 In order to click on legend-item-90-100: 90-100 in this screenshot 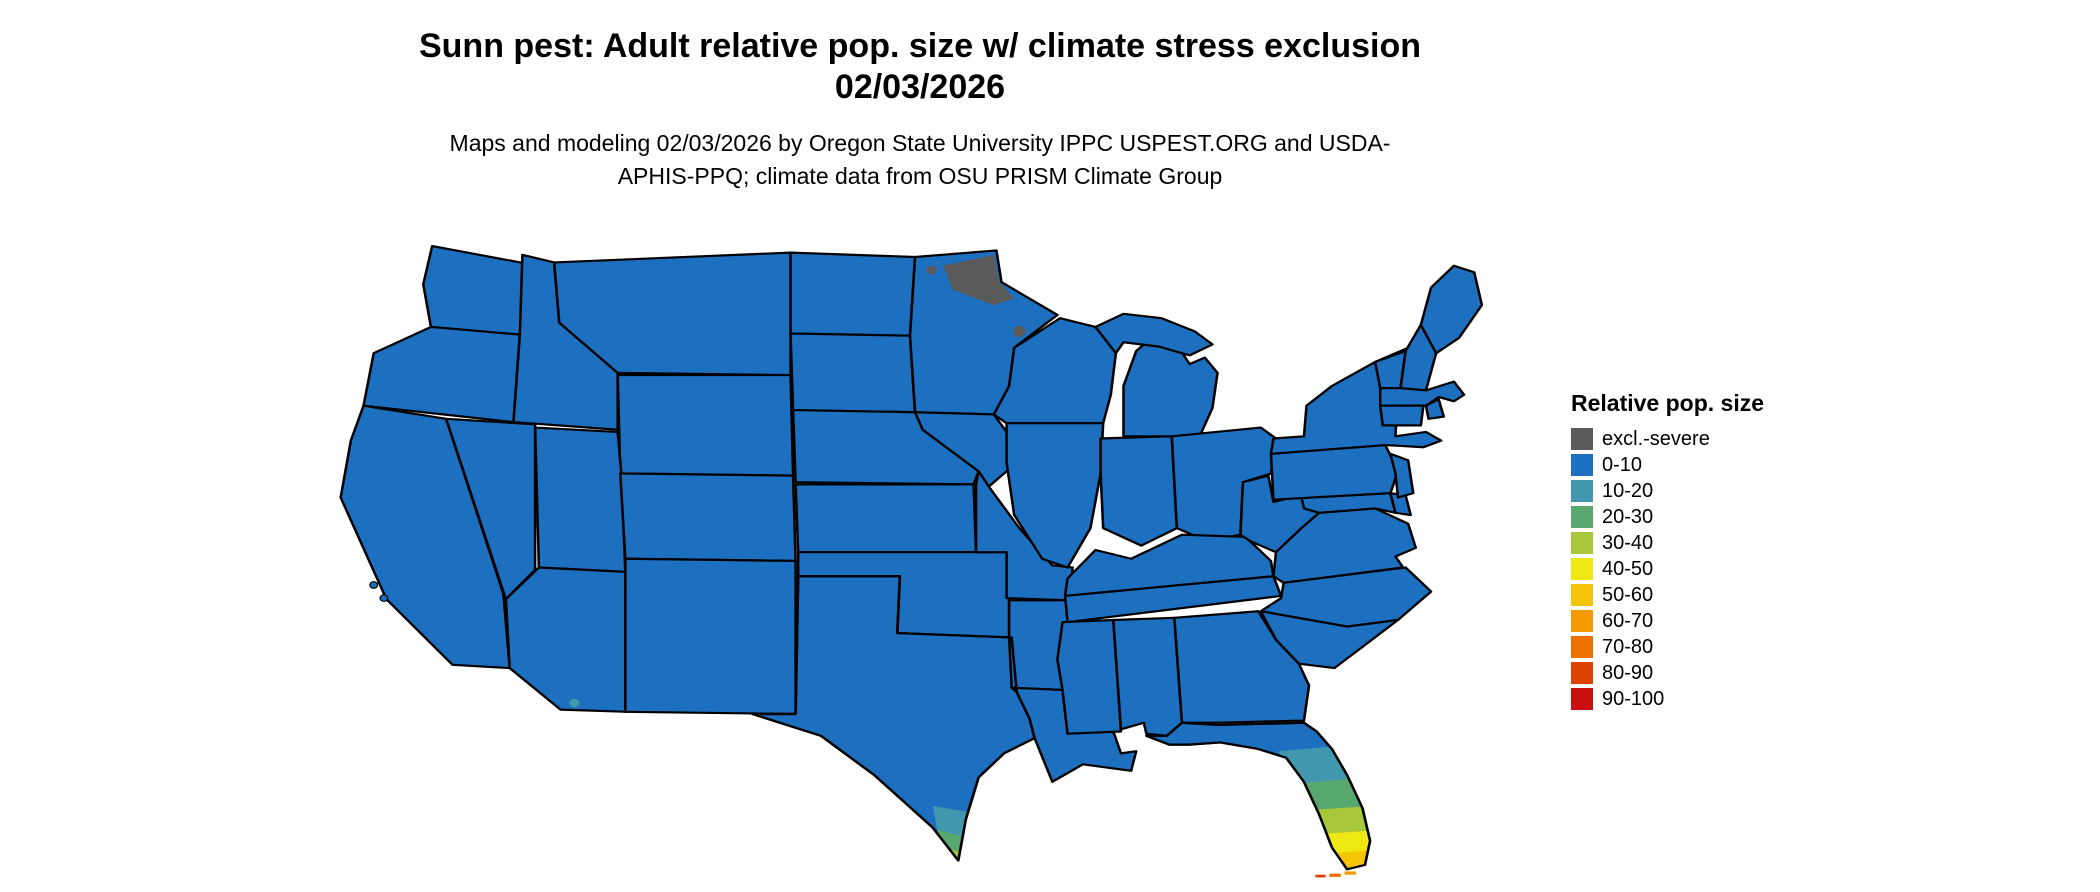, I will do `click(1667, 699)`.